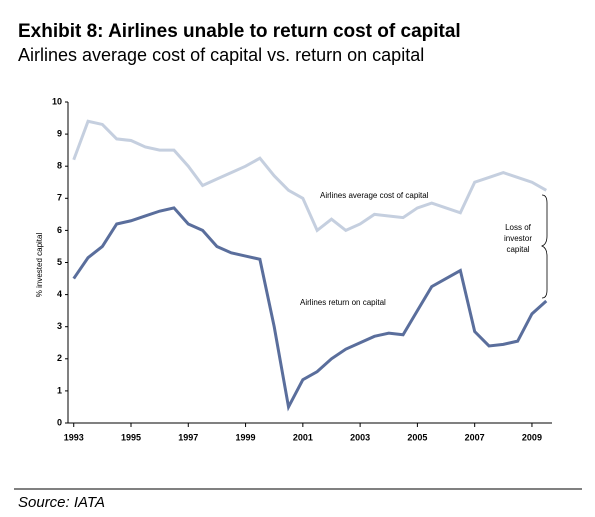 This screenshot has width=595, height=517. Describe the element at coordinates (518, 238) in the screenshot. I see `annotation: investor` at that location.